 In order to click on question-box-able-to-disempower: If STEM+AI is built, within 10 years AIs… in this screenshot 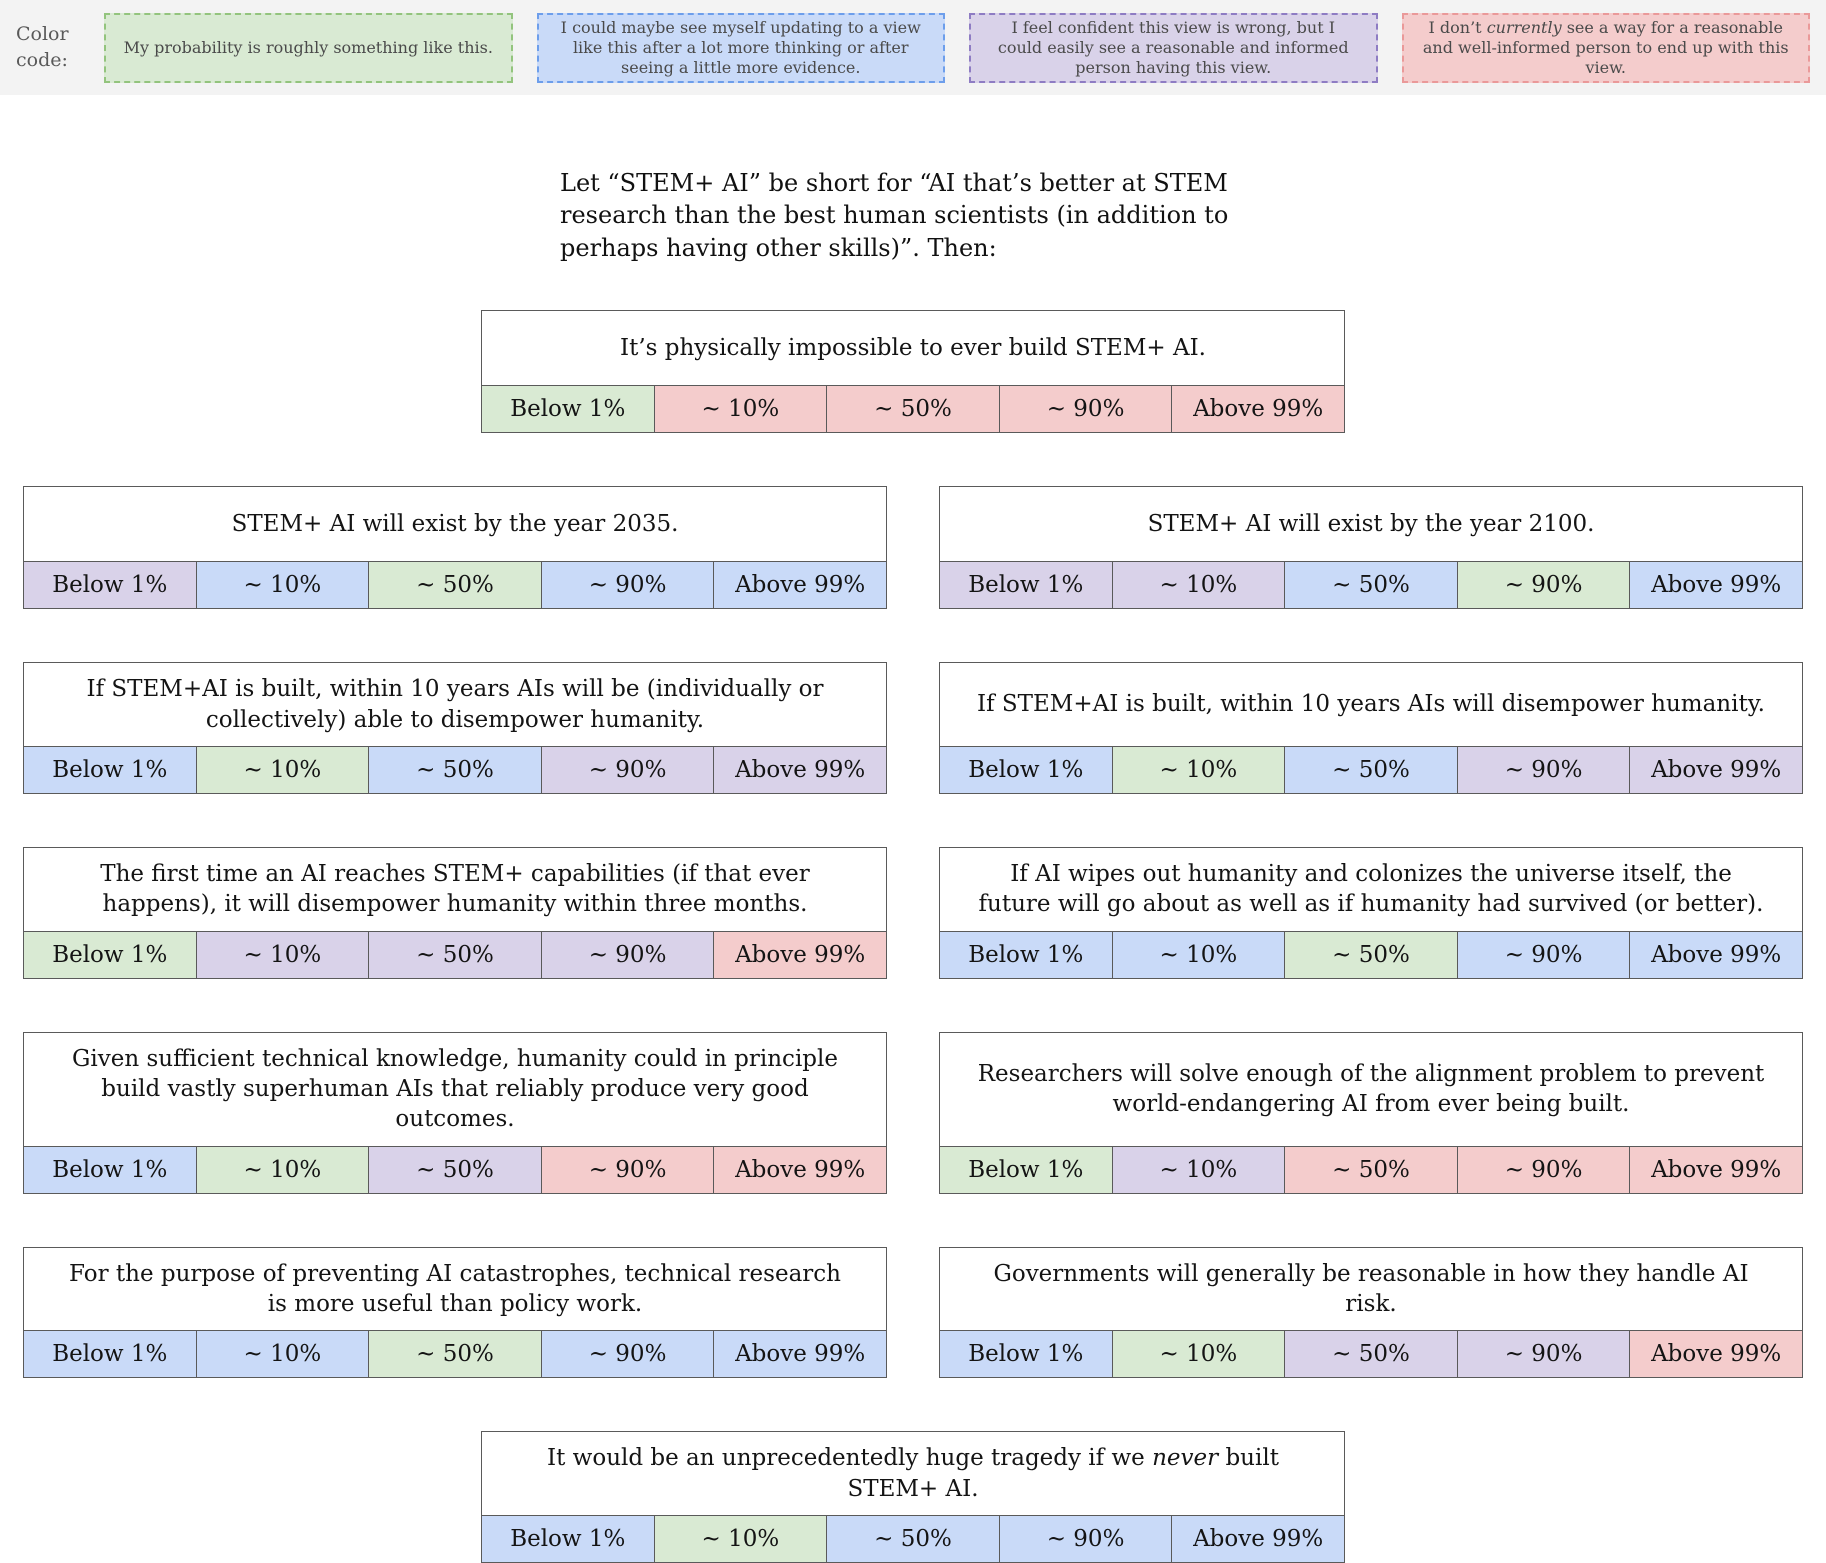, I will do `click(455, 728)`.